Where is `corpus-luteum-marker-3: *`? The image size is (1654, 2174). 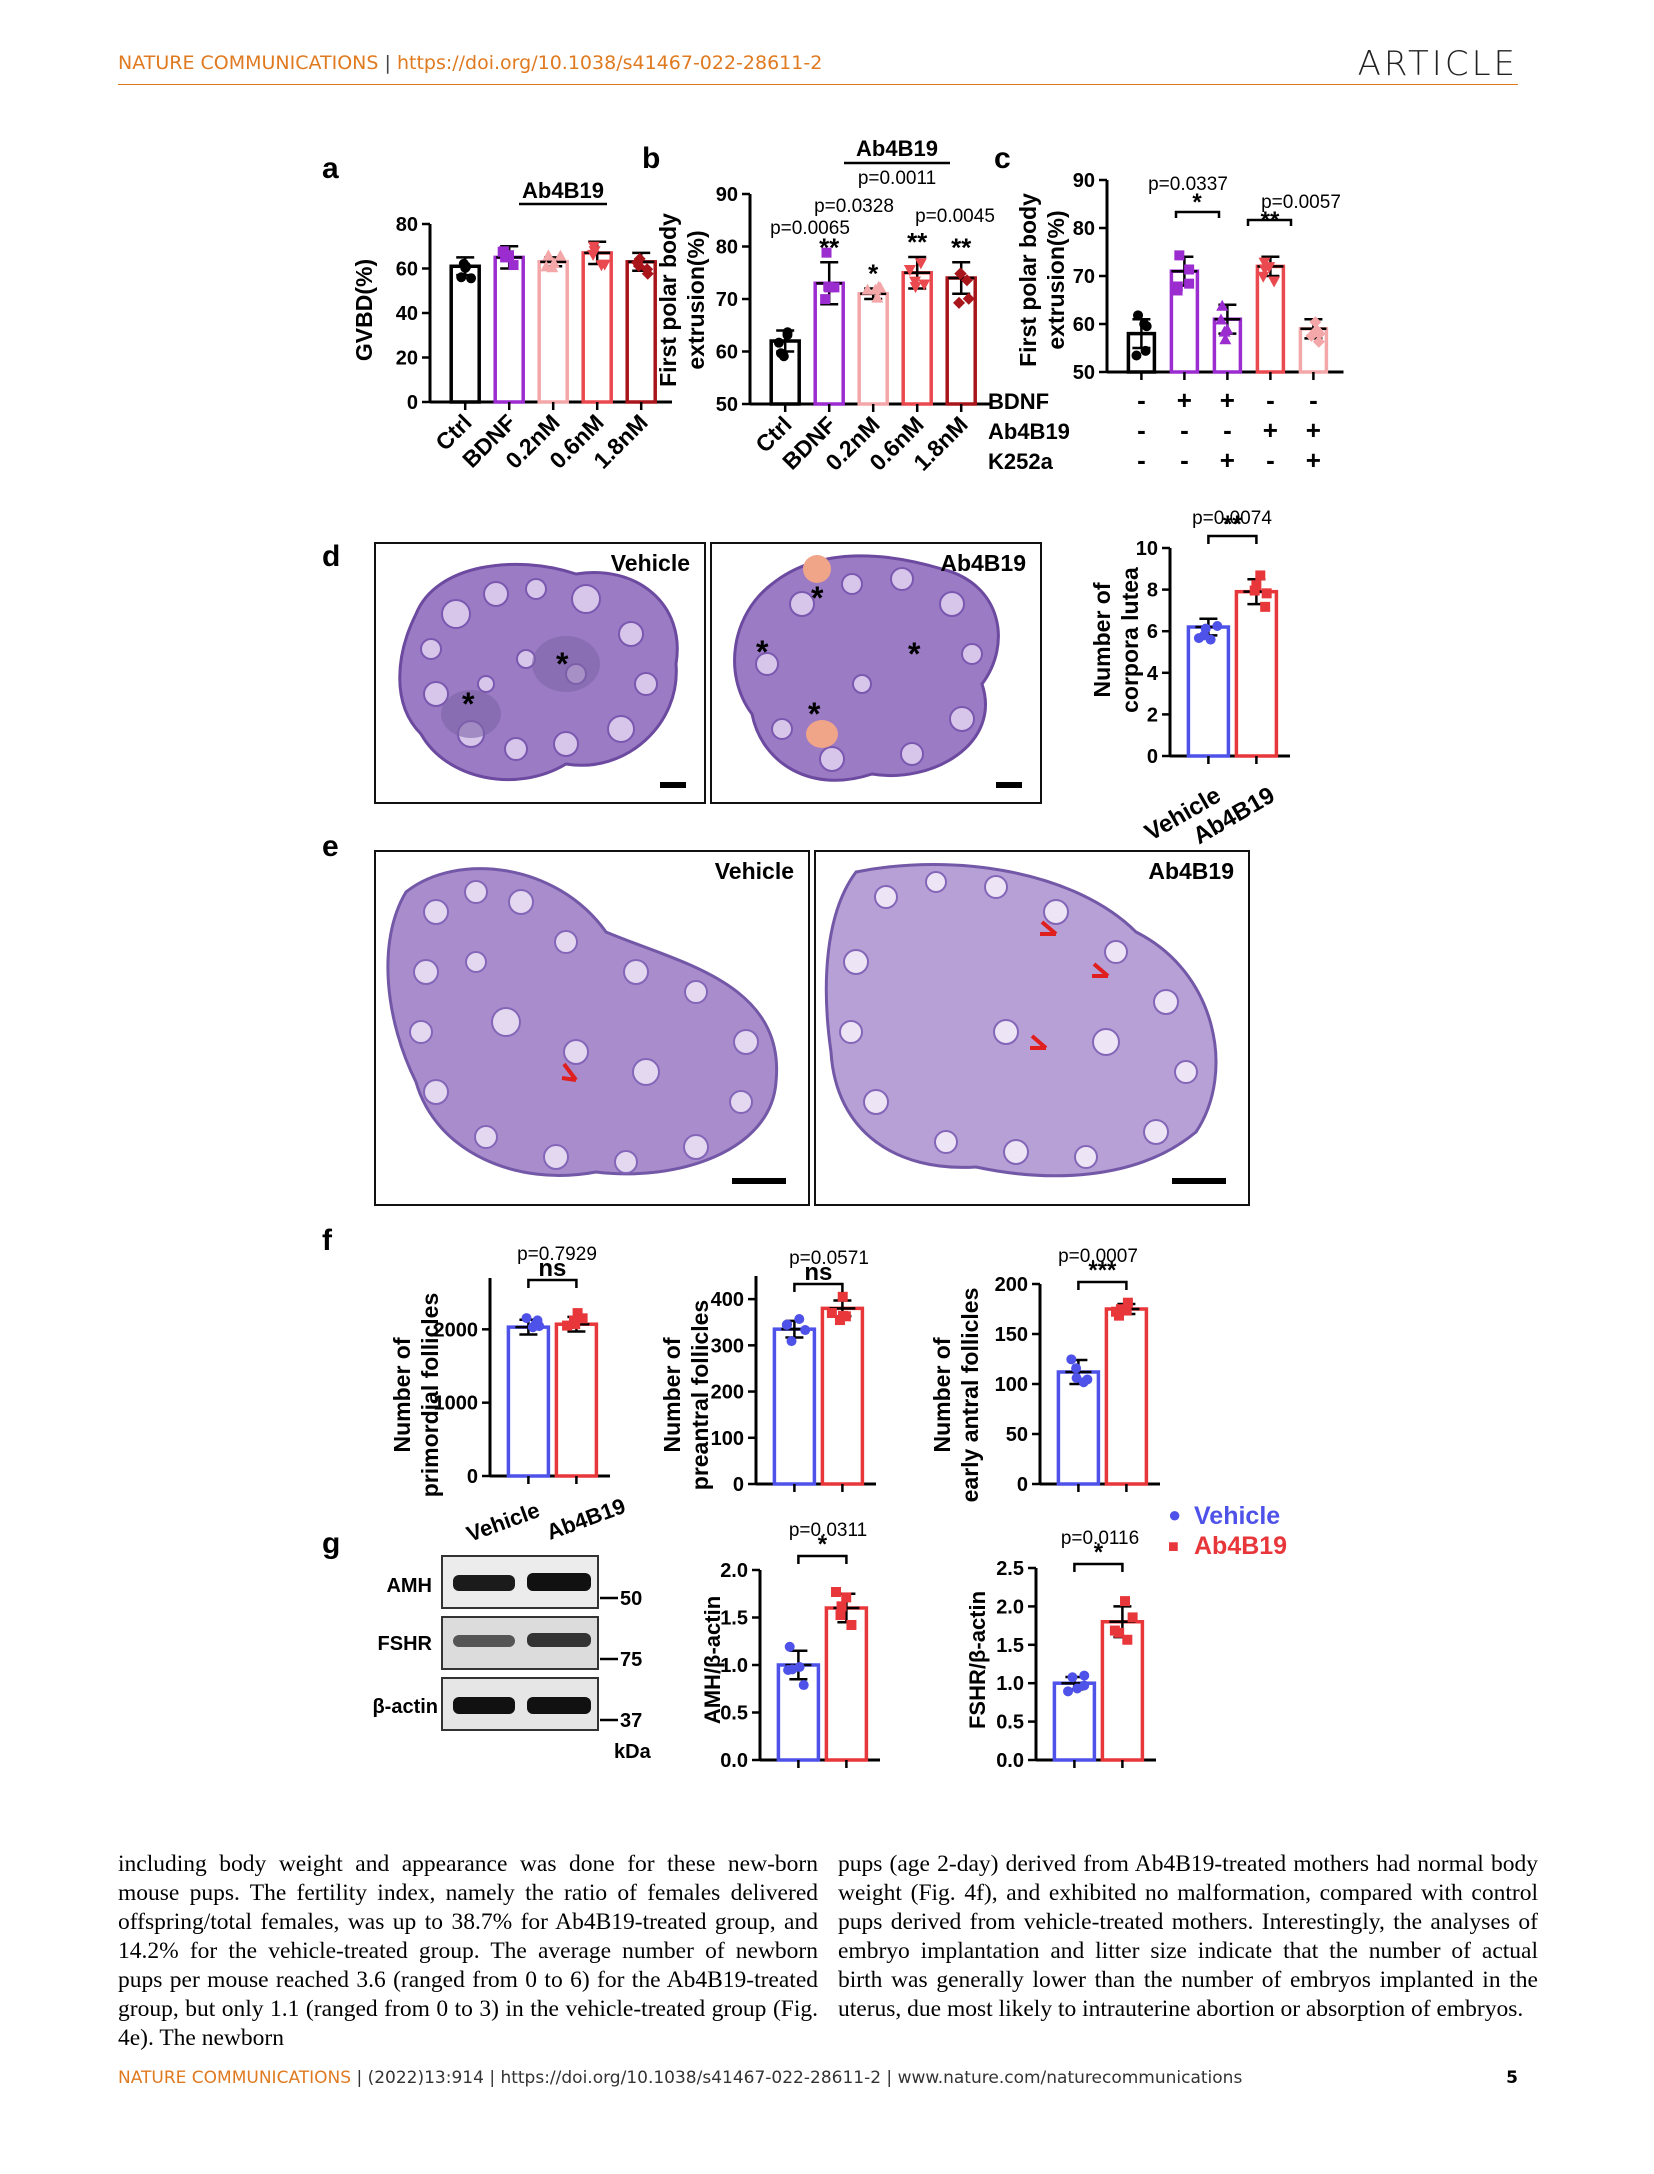
corpus-luteum-marker-3: * is located at coordinates (817, 598).